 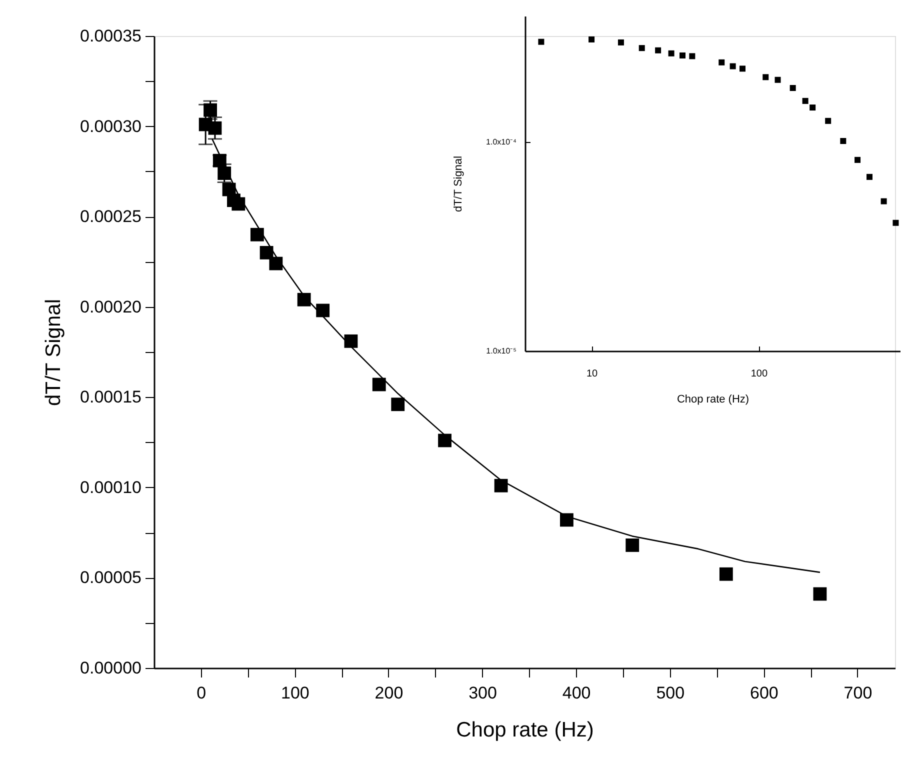 What do you see at coordinates (111, 36) in the screenshot?
I see `y-tick-label: 0.00035` at bounding box center [111, 36].